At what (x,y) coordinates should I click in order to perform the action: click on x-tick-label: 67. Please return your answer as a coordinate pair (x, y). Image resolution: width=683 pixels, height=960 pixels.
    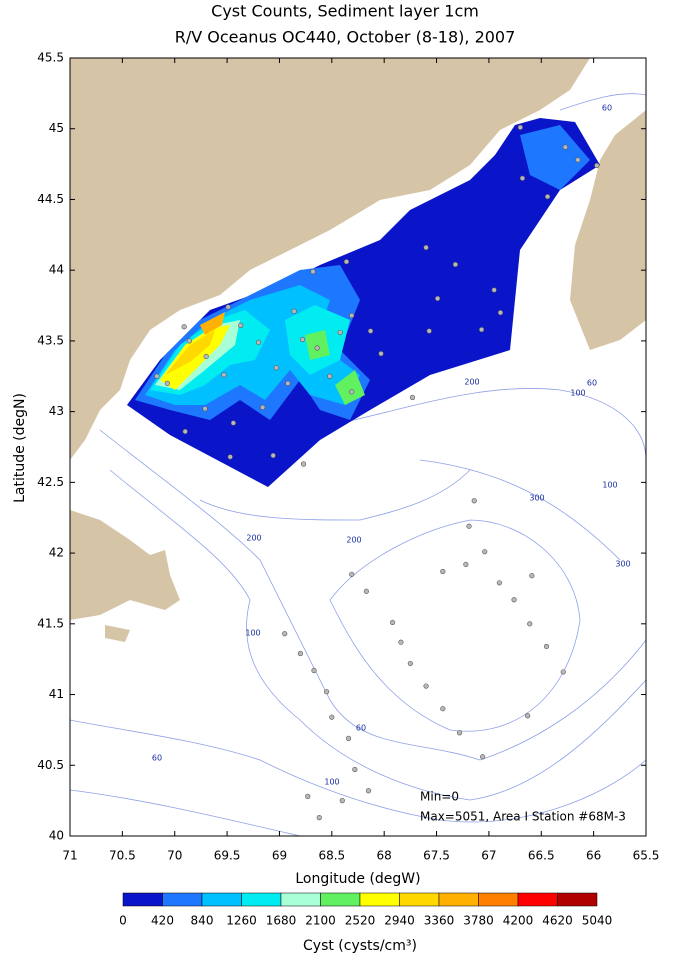
    Looking at the image, I should click on (488, 856).